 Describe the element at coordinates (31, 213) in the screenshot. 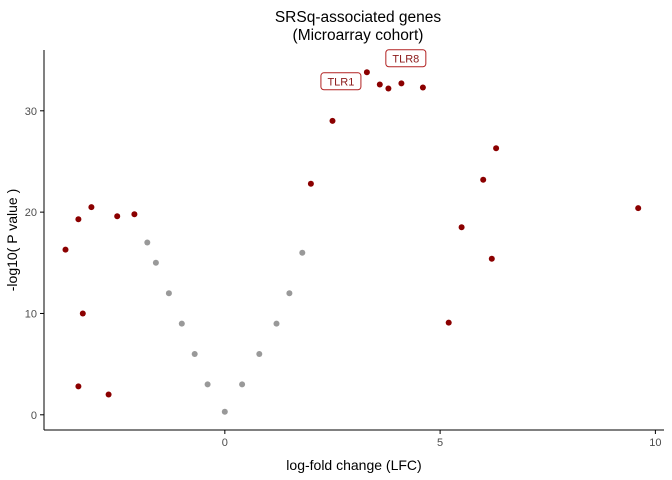

I see `y-tick-label: 20` at that location.